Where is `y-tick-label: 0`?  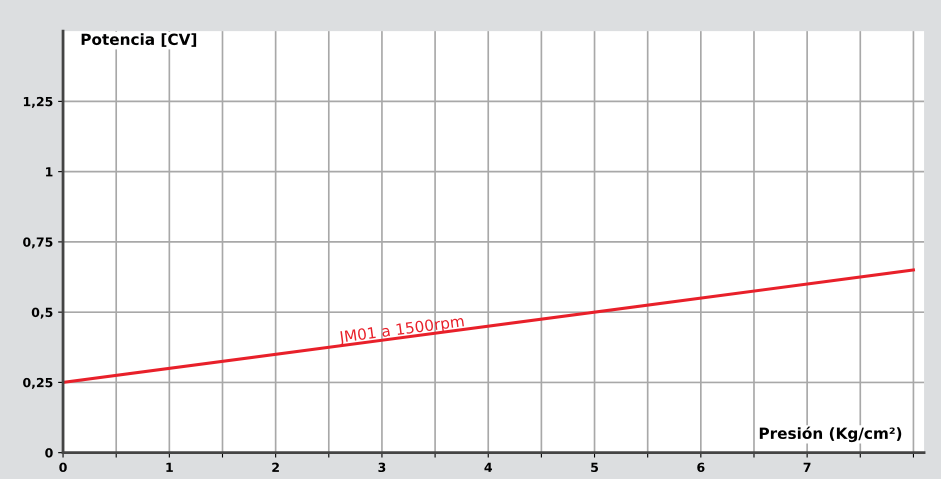
y-tick-label: 0 is located at coordinates (49, 453).